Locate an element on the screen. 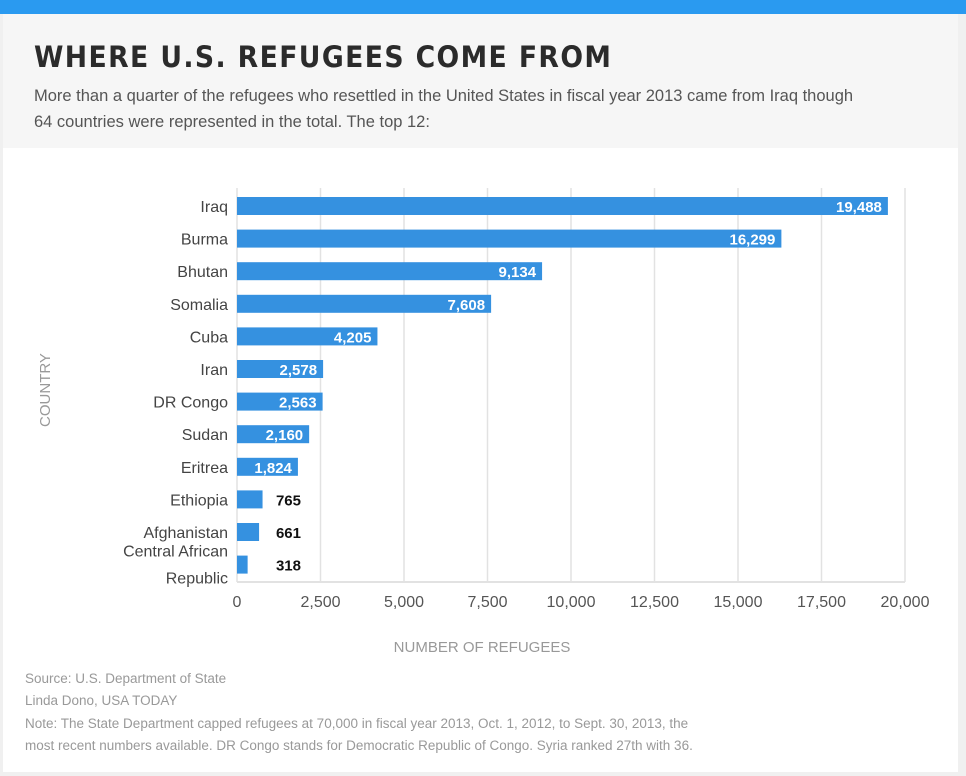 This screenshot has height=776, width=966. x-tick-label: 5,000 is located at coordinates (404, 602).